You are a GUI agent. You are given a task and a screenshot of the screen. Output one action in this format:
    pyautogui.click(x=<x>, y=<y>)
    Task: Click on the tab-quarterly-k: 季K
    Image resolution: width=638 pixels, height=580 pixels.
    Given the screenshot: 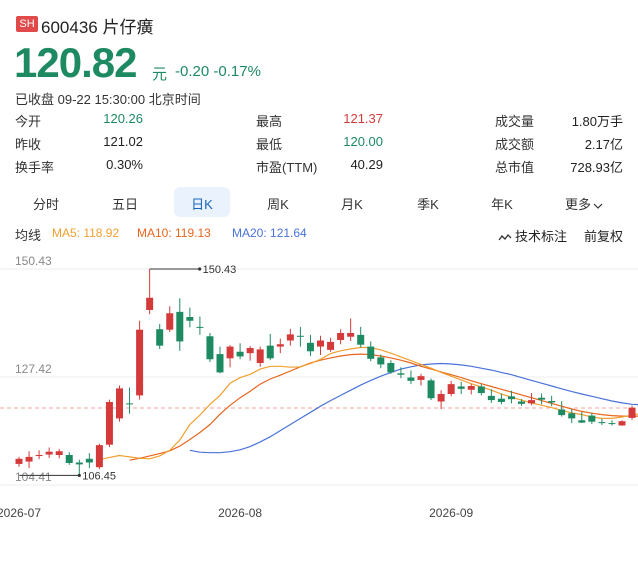 What is the action you would take?
    pyautogui.click(x=428, y=204)
    